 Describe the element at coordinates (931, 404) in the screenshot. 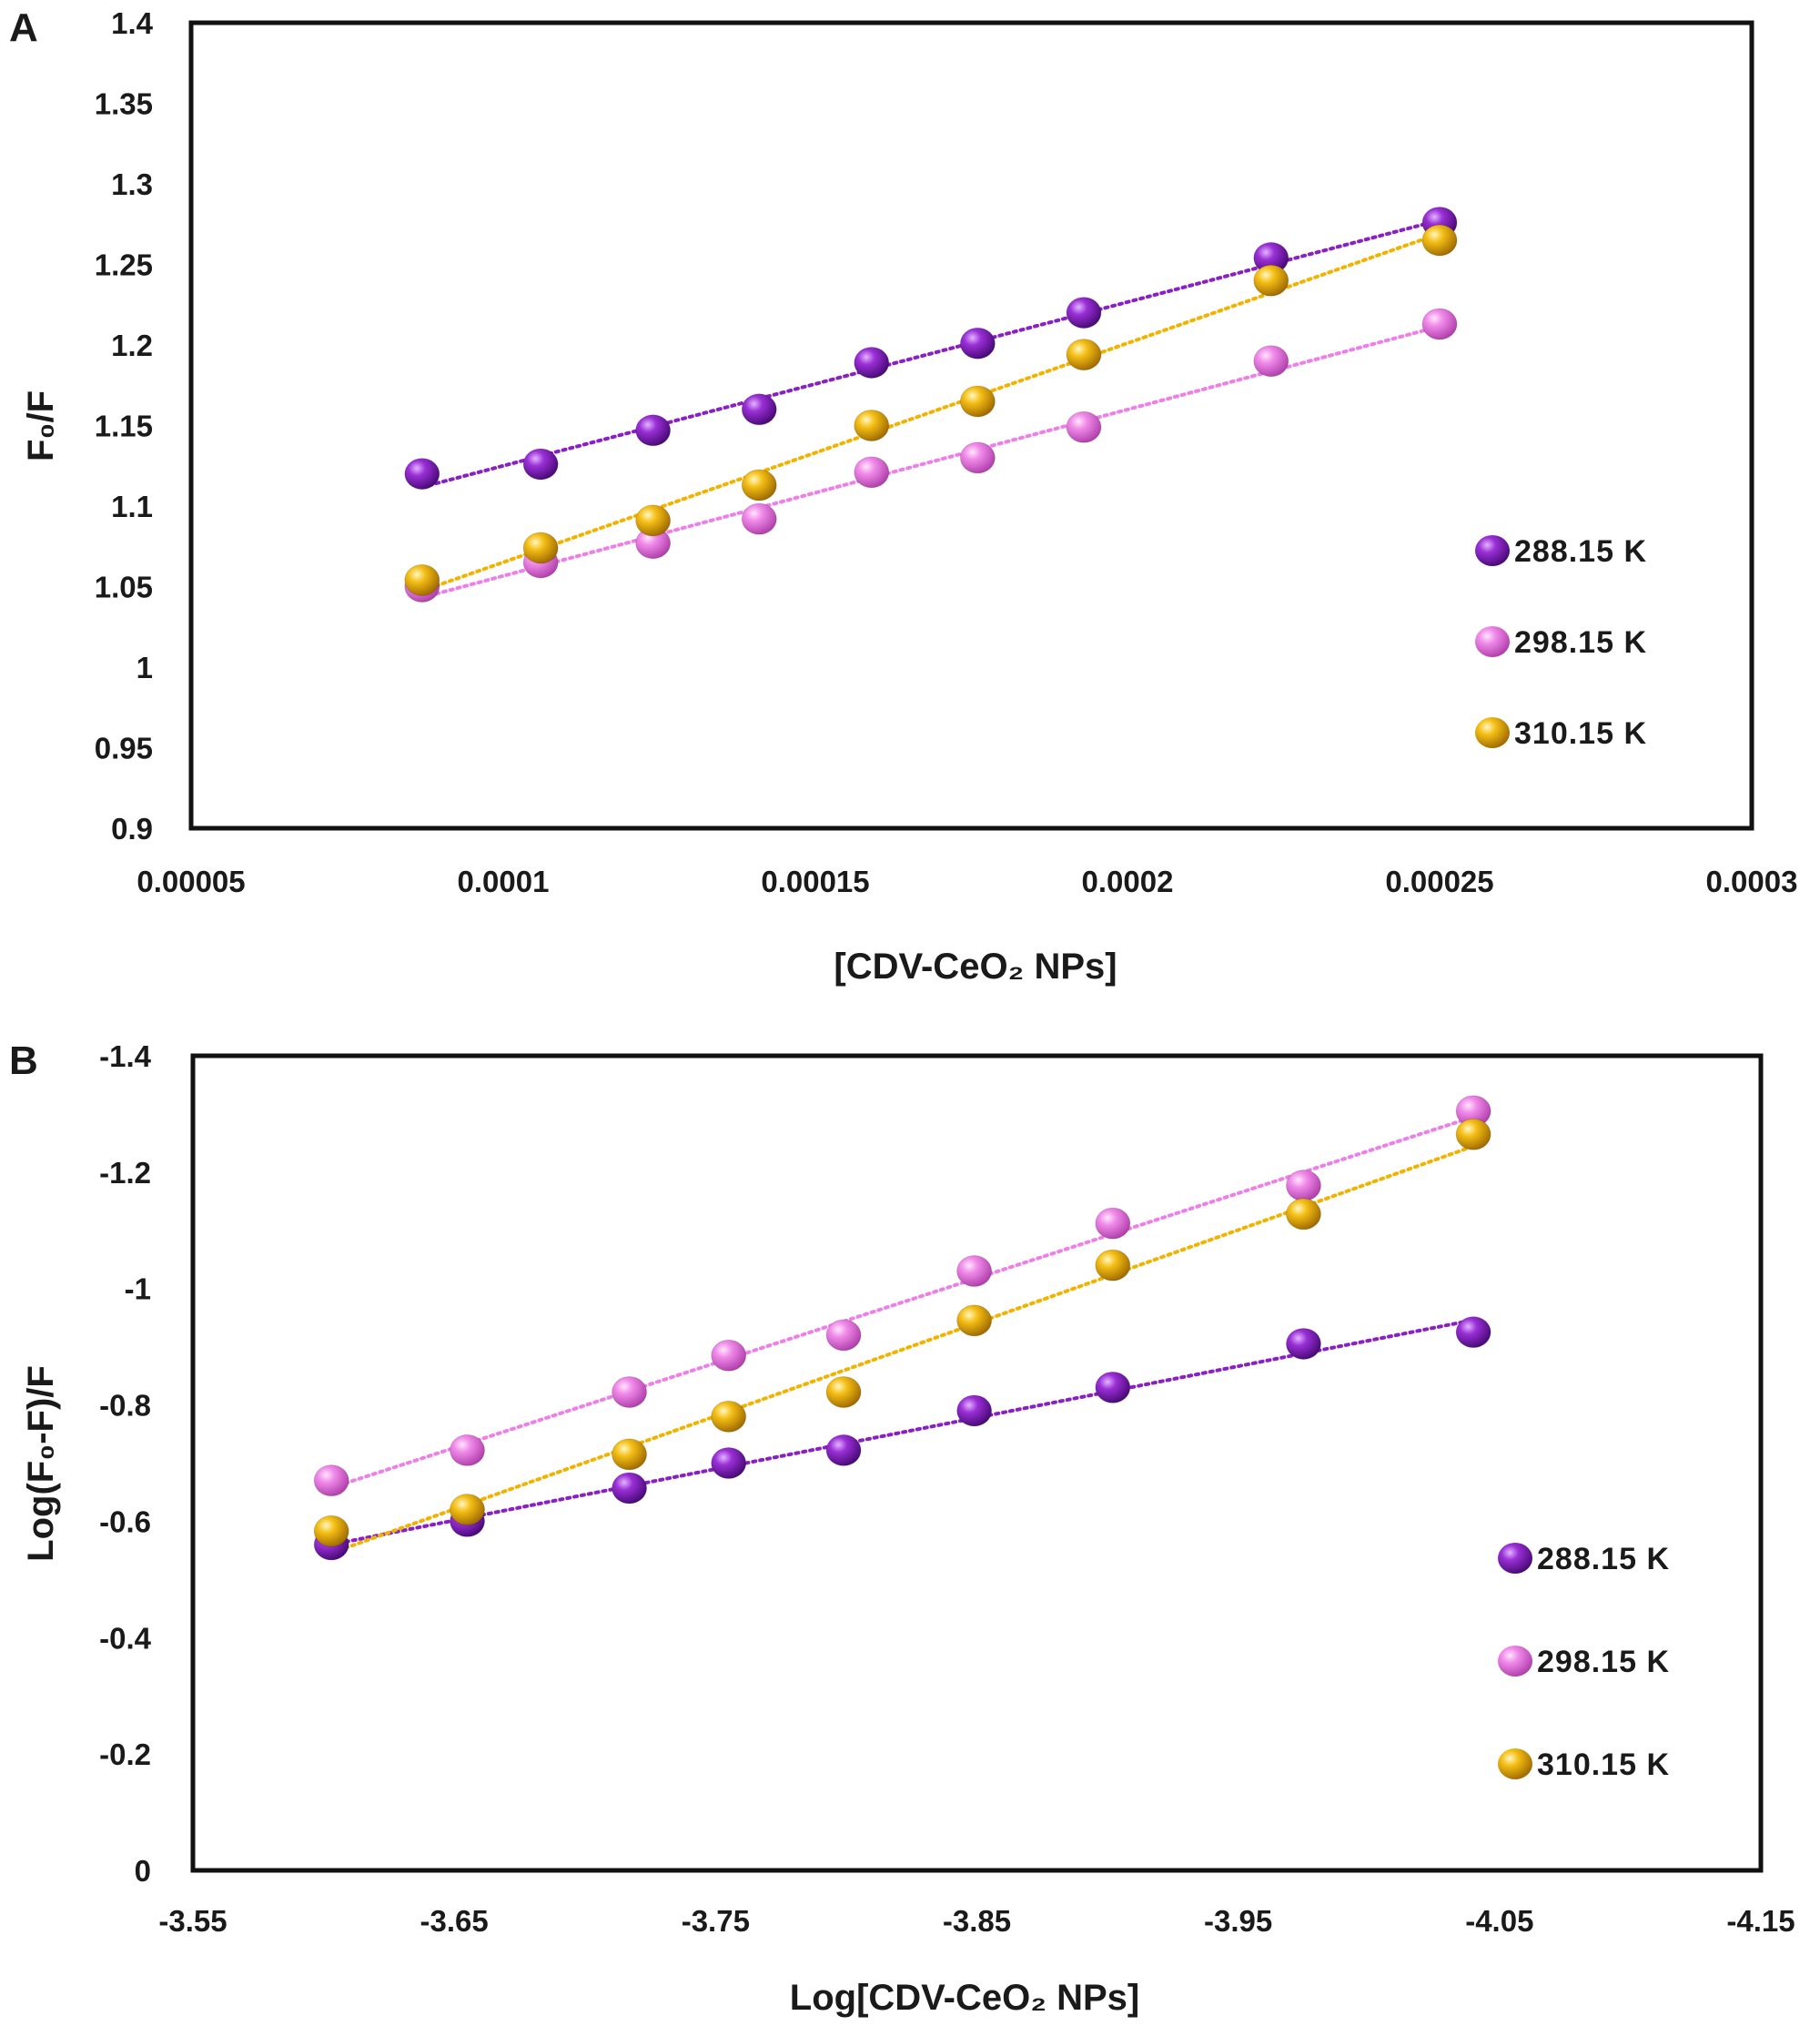

I see `data-points-a` at that location.